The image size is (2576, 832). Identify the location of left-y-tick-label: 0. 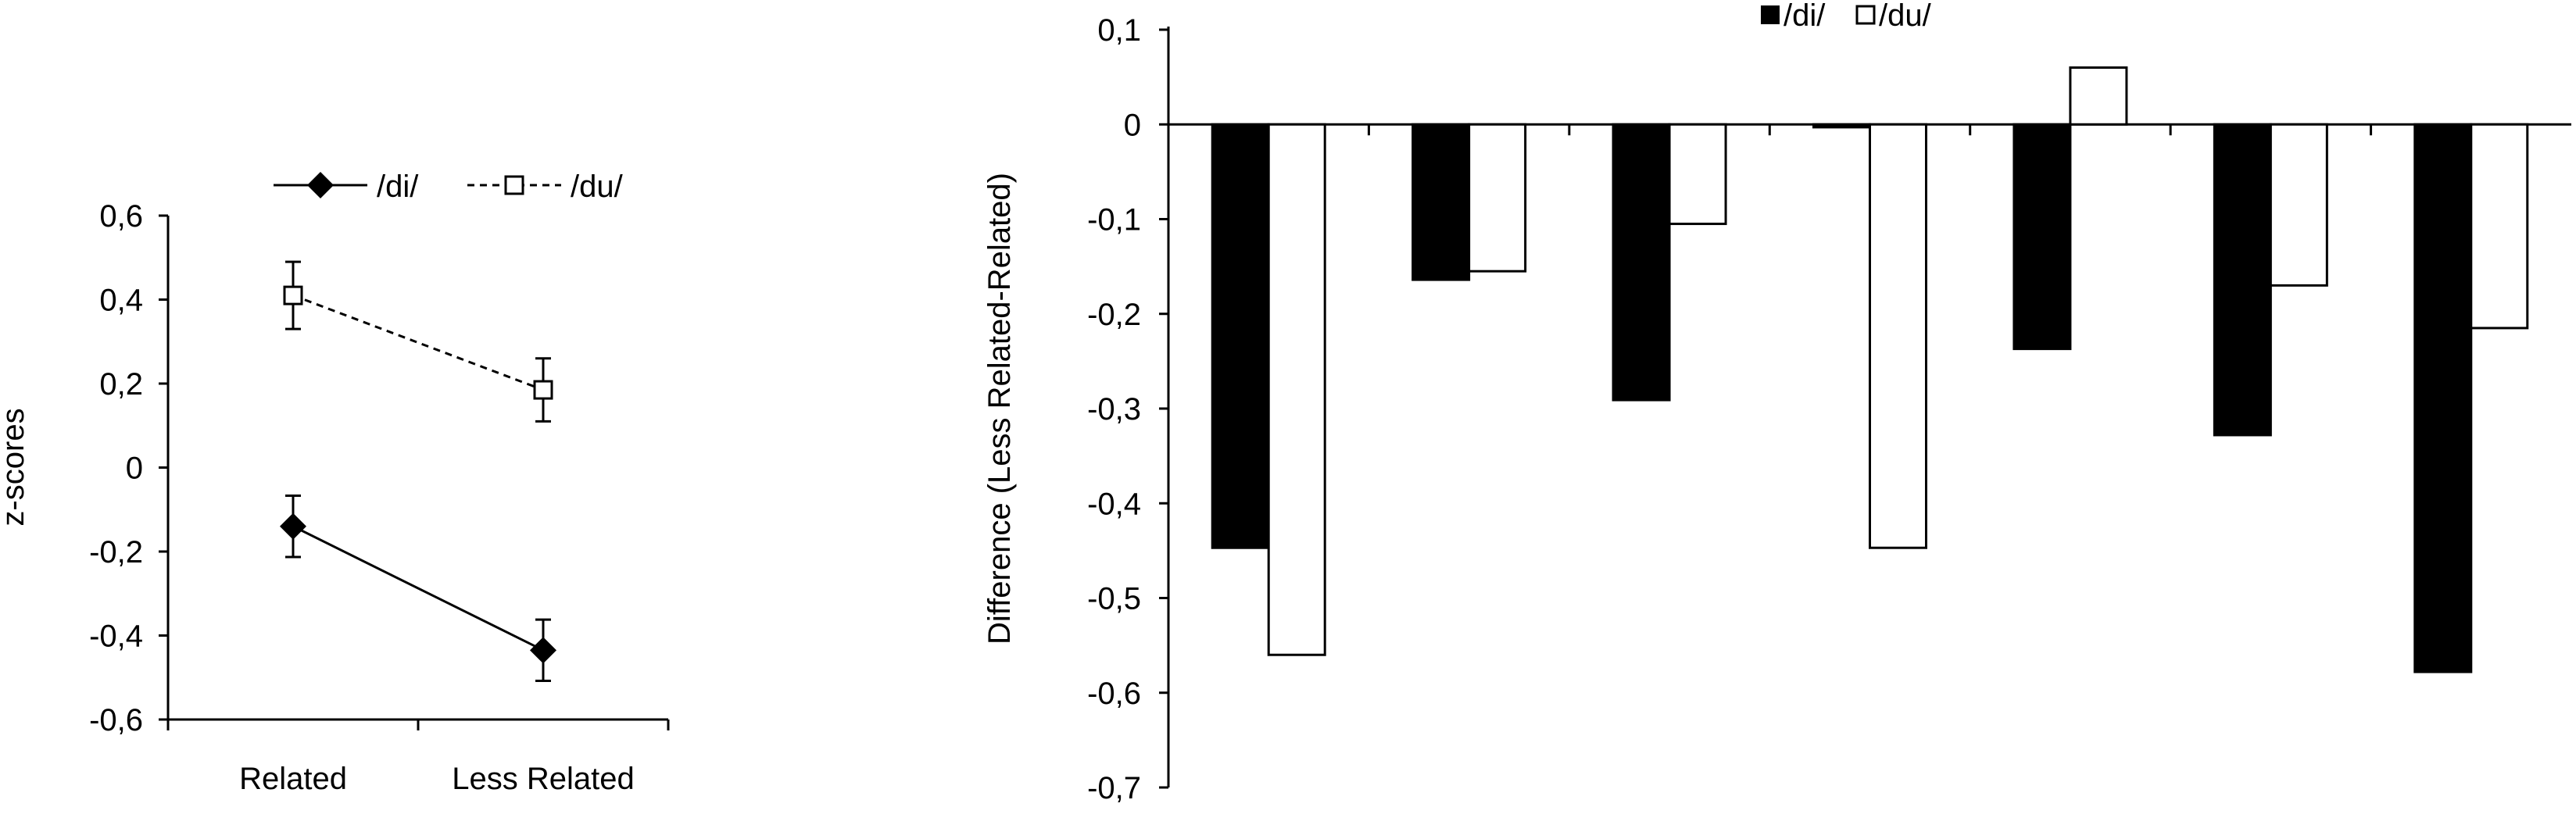
(134, 469).